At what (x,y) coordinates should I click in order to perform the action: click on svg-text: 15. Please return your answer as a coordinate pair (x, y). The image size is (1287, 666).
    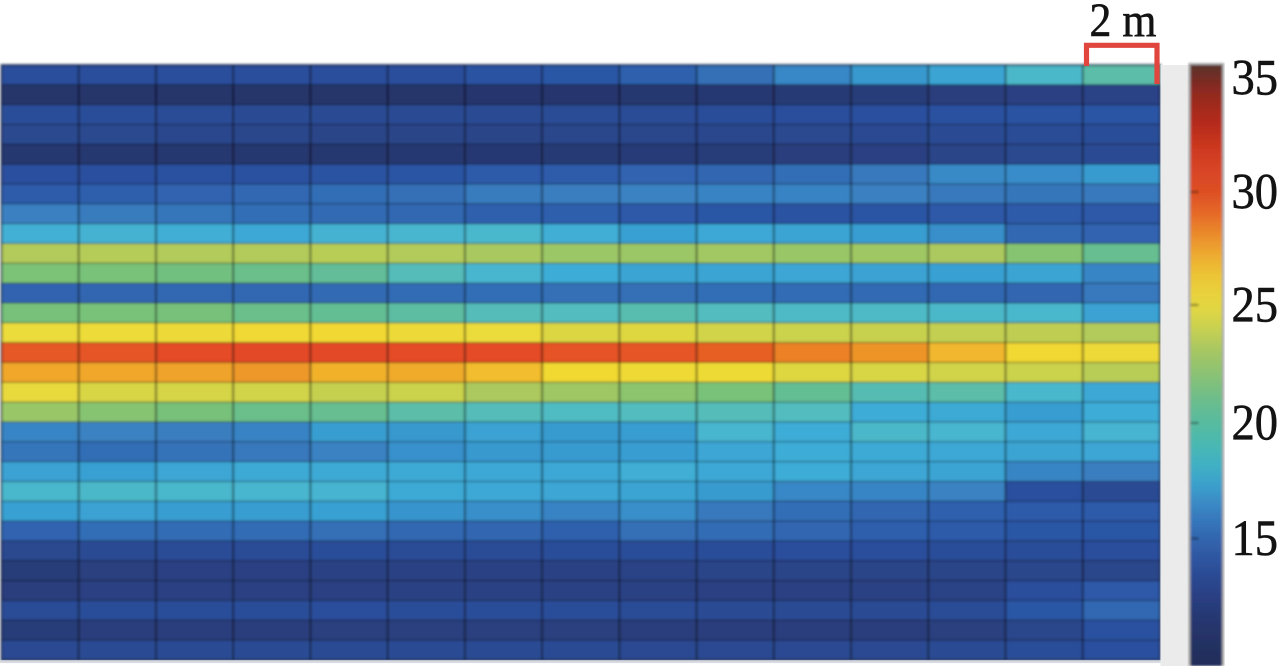
    Looking at the image, I should click on (1255, 538).